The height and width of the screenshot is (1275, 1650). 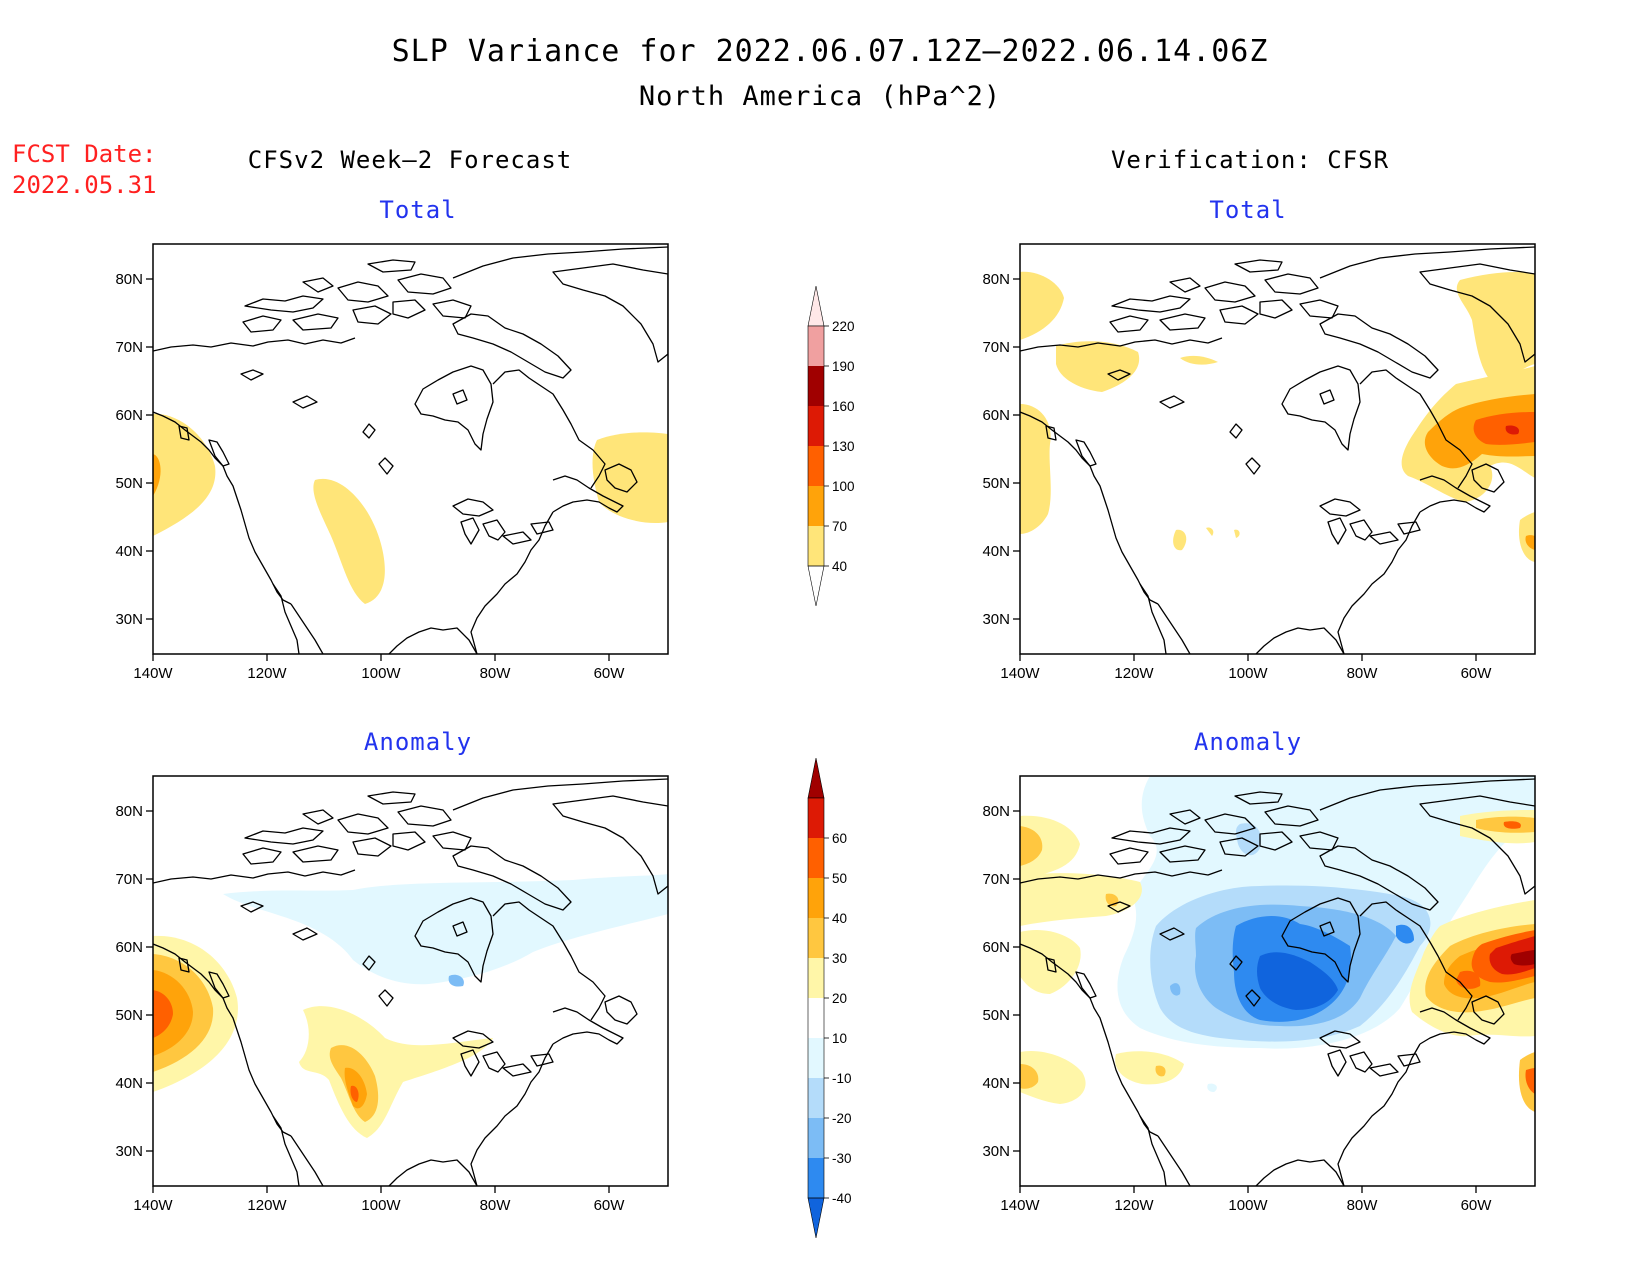 What do you see at coordinates (842, 1118) in the screenshot?
I see `colorbar-label: -20` at bounding box center [842, 1118].